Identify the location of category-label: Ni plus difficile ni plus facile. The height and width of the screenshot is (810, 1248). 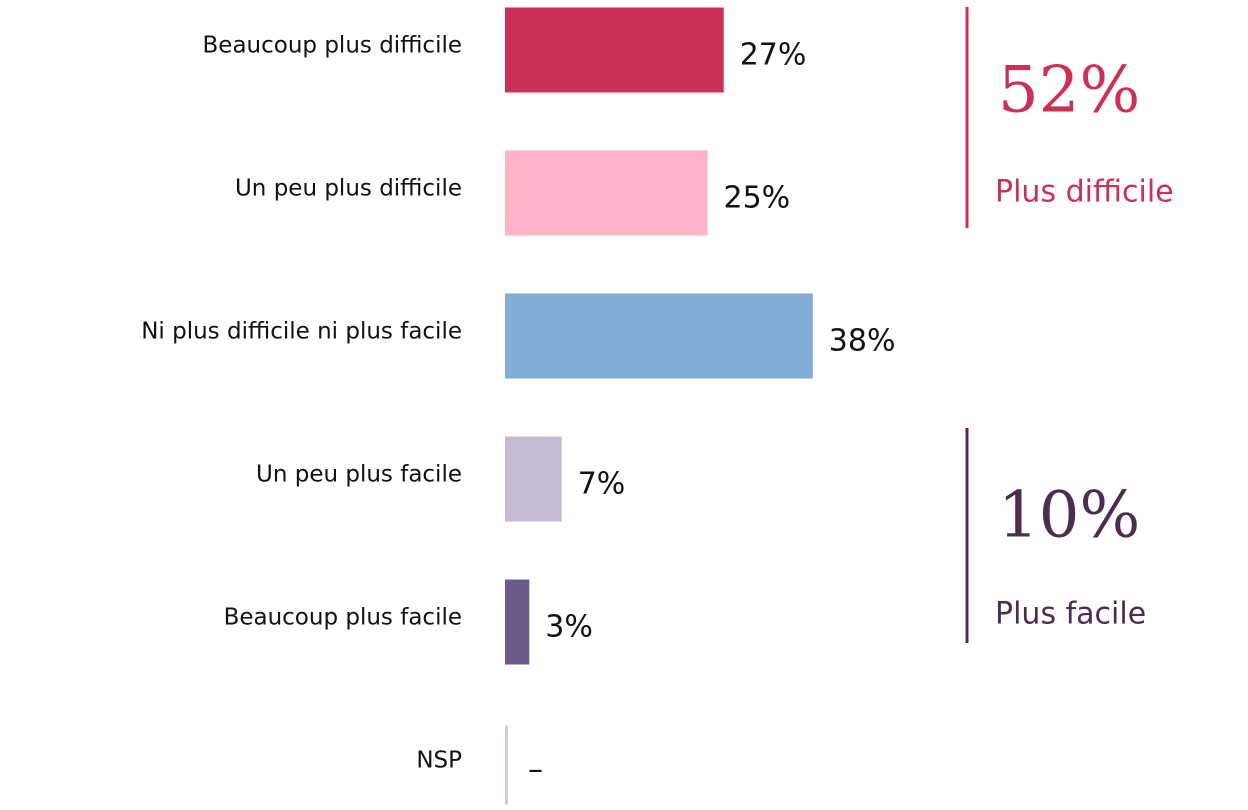
(301, 332).